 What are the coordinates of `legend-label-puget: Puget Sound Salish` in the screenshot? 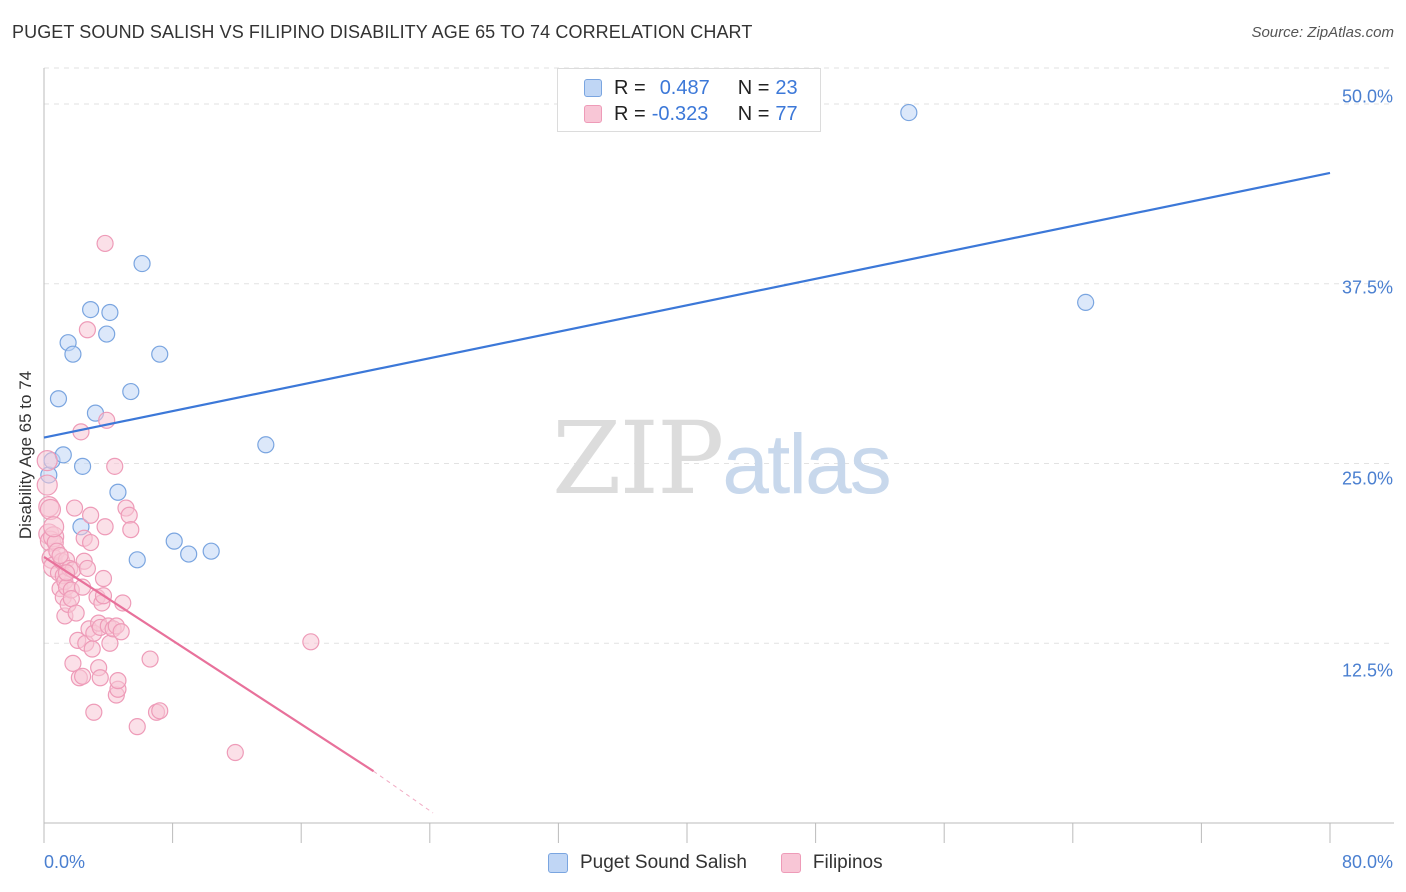 It's located at (663, 862).